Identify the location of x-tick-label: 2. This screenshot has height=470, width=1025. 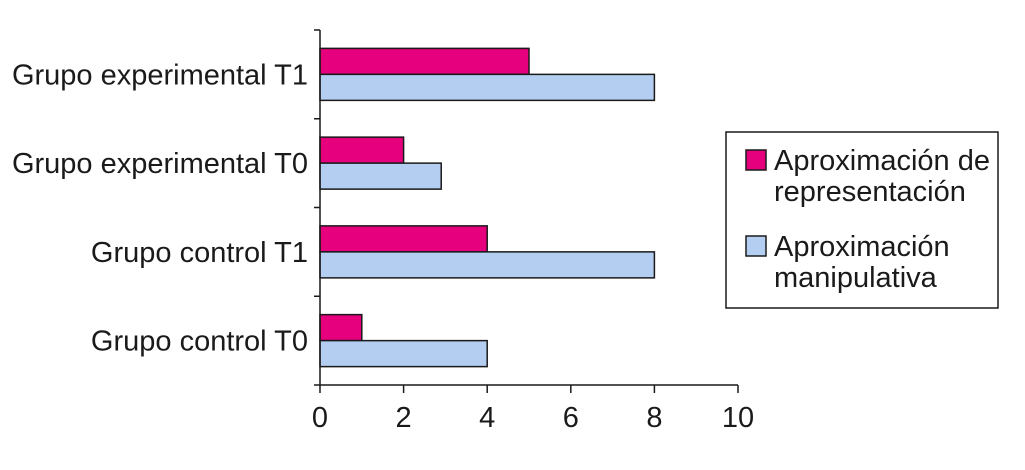
(404, 418).